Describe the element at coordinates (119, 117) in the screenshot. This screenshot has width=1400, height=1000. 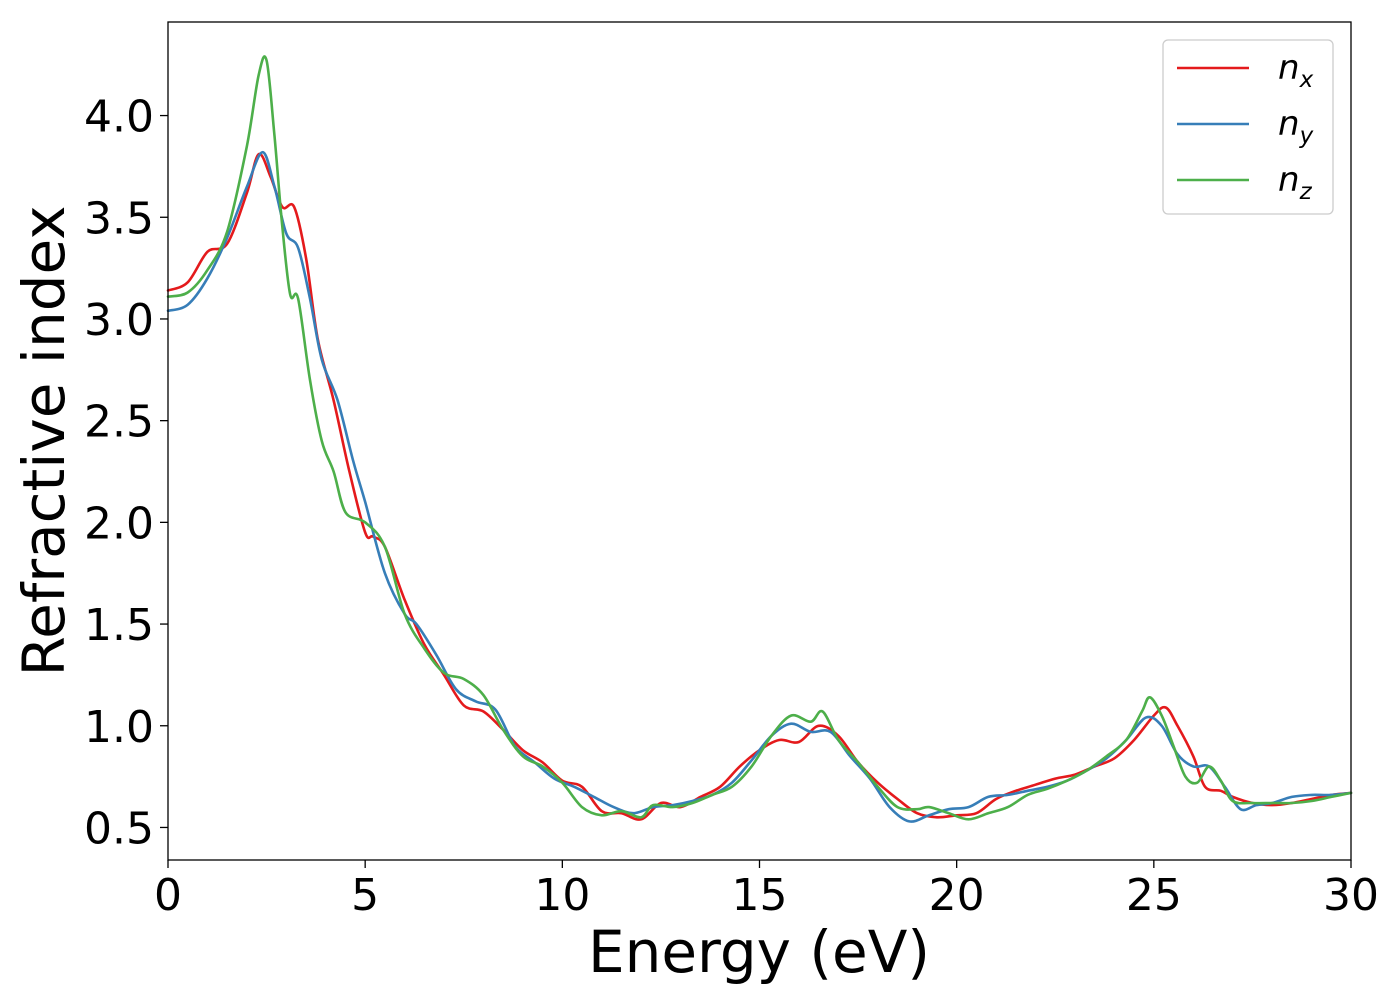
I see `y-tick-label: 4.0` at that location.